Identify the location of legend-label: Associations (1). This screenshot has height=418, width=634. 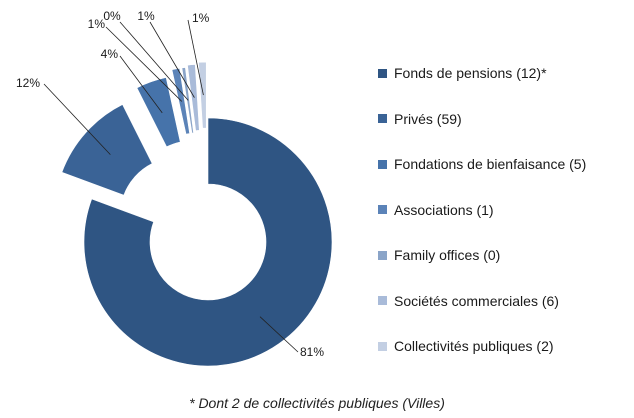
(444, 209).